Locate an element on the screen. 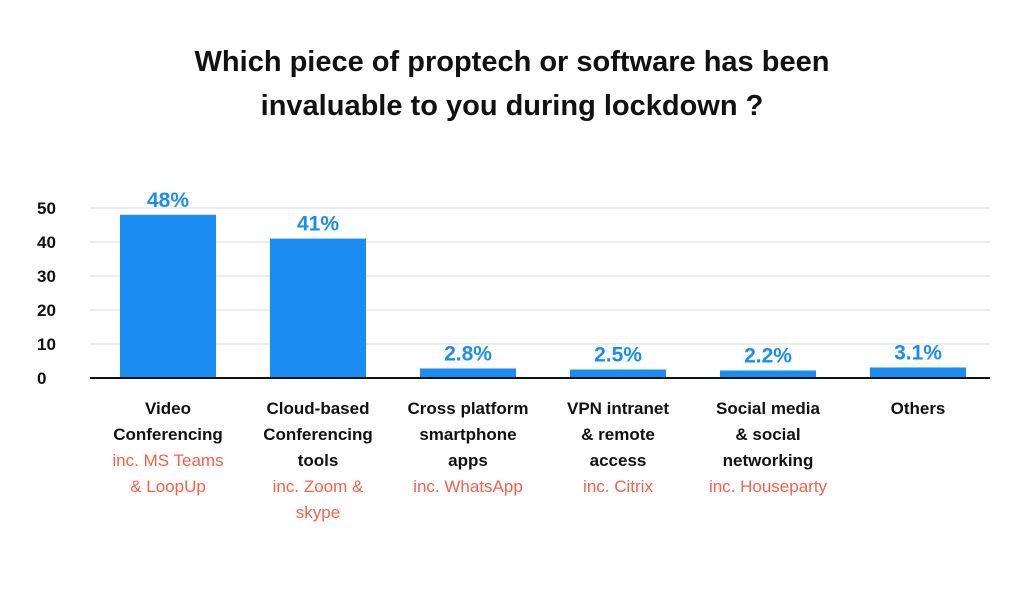 This screenshot has width=1024, height=589. data-label: 41% is located at coordinates (318, 224).